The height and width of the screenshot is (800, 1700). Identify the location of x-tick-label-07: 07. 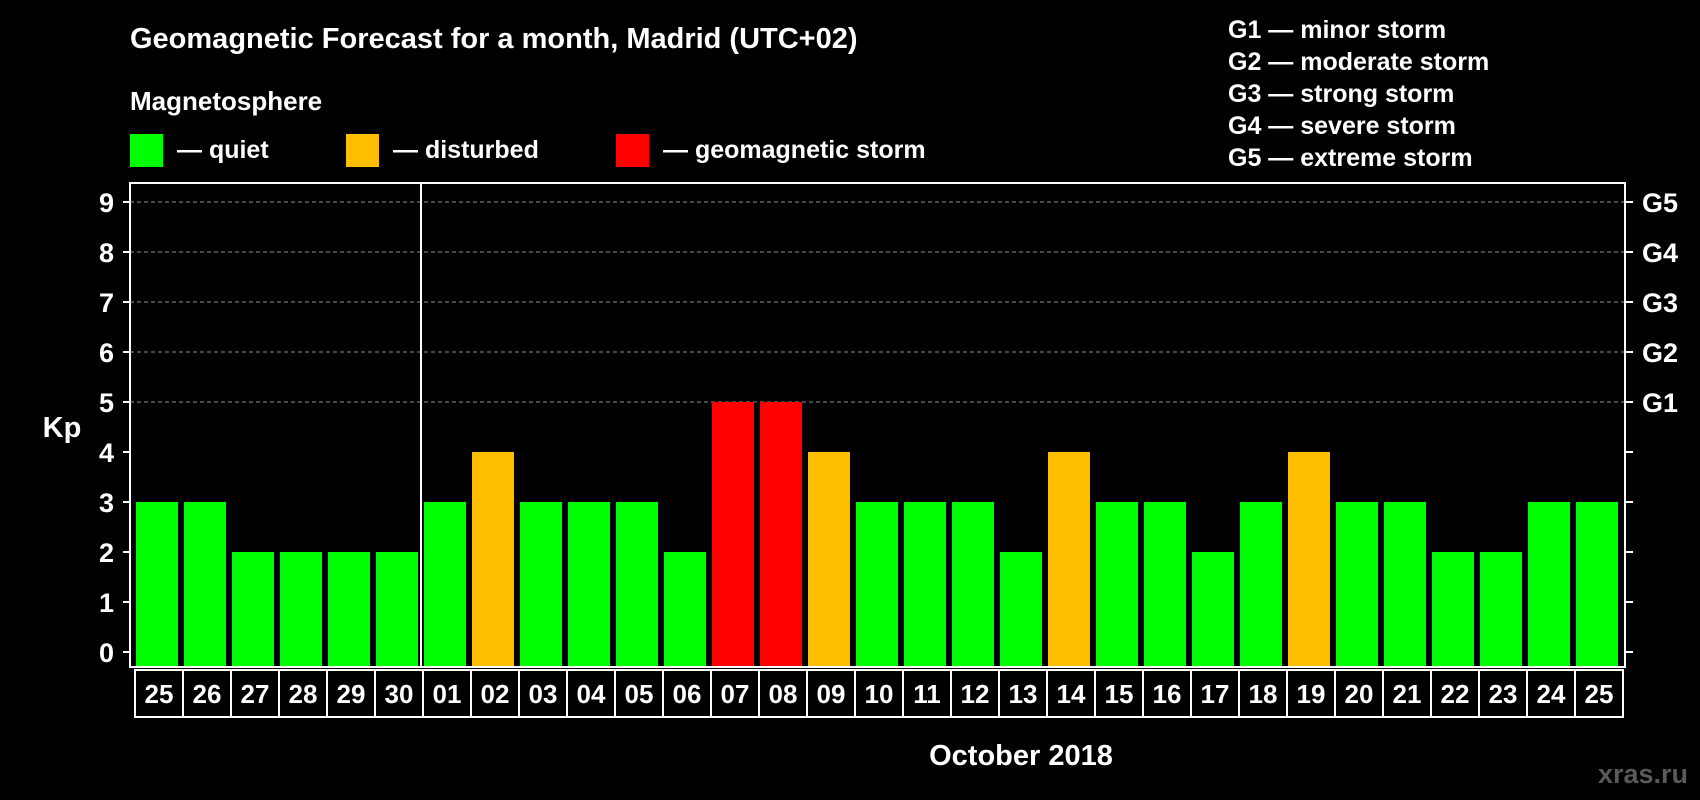
(735, 694).